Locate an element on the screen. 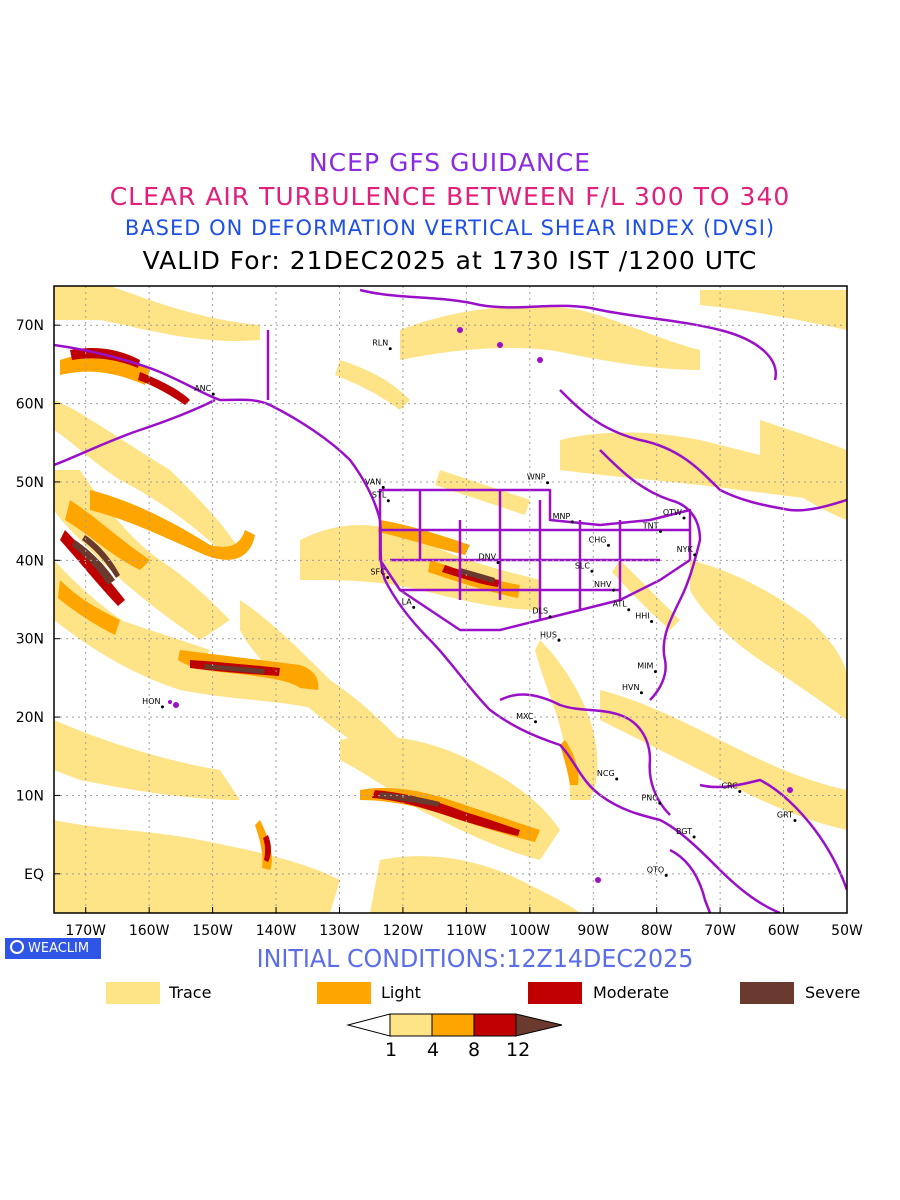  station-label: NHV is located at coordinates (603, 584).